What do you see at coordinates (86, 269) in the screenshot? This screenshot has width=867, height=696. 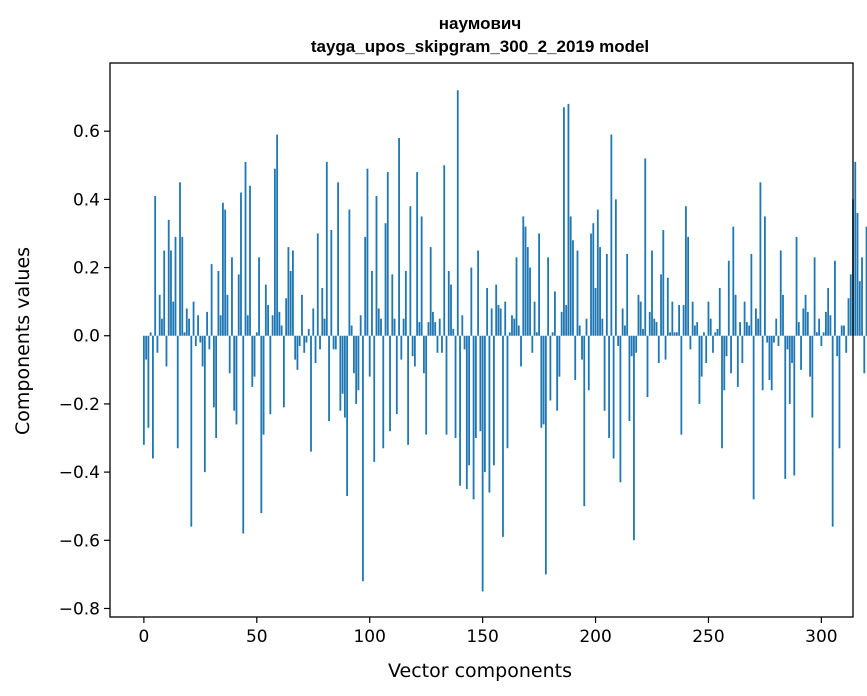 I see `y-tick-label: 0.2` at bounding box center [86, 269].